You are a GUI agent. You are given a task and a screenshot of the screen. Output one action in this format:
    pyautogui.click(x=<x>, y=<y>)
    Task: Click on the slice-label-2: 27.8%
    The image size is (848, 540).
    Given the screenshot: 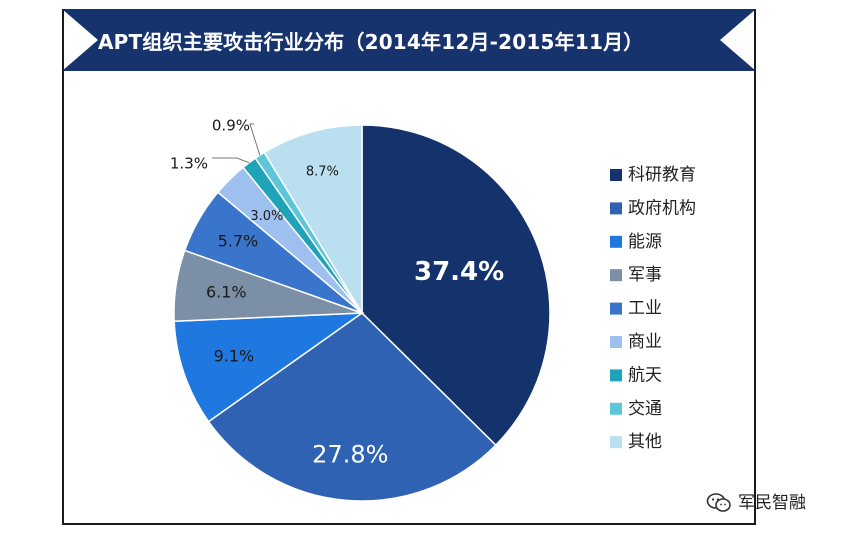 What is the action you would take?
    pyautogui.click(x=350, y=454)
    